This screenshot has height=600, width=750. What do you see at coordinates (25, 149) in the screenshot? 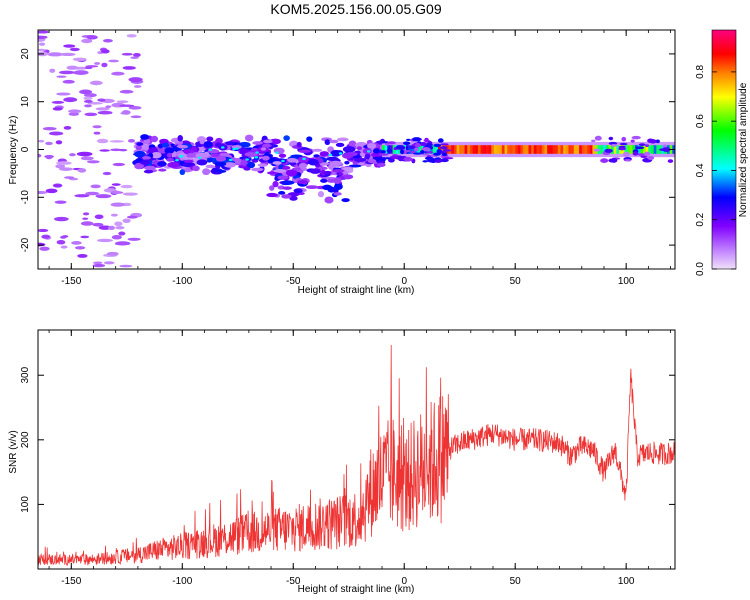
I see `spectrogram-y-tick-label: 0` at bounding box center [25, 149].